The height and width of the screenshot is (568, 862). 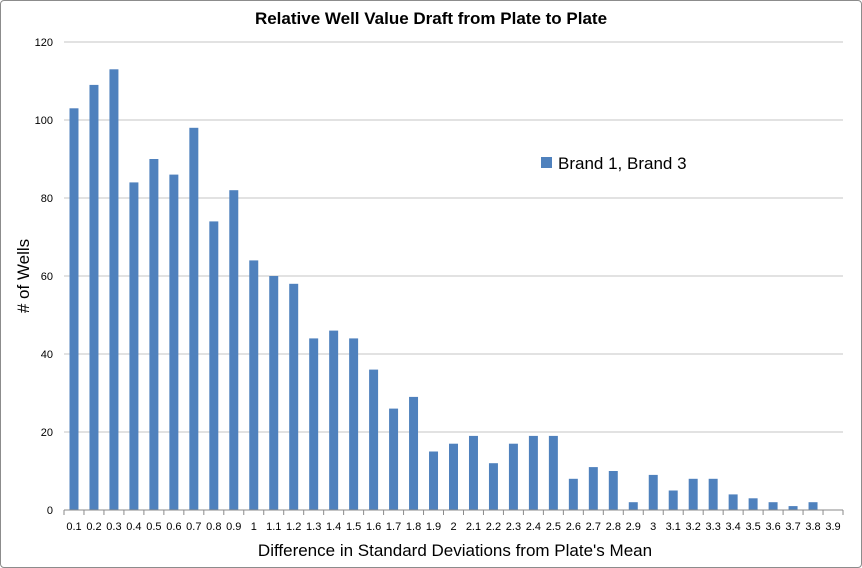 I want to click on x-tick-label: 3.1, so click(x=673, y=527).